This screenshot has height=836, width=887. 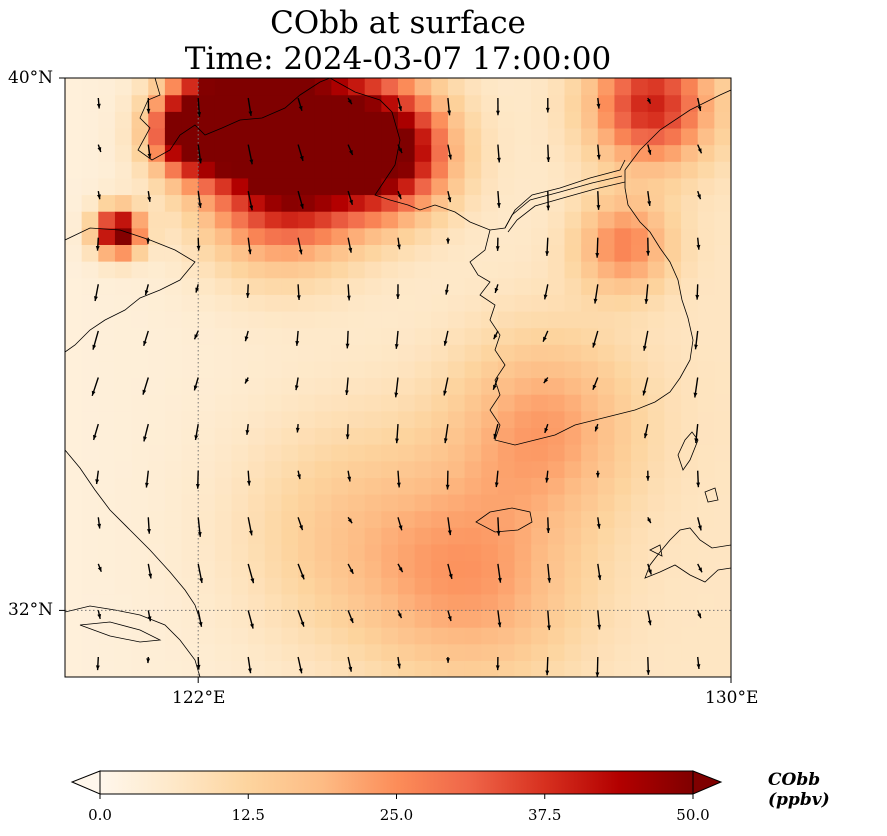 What do you see at coordinates (199, 698) in the screenshot?
I see `lon-tick-label-122: 122°E` at bounding box center [199, 698].